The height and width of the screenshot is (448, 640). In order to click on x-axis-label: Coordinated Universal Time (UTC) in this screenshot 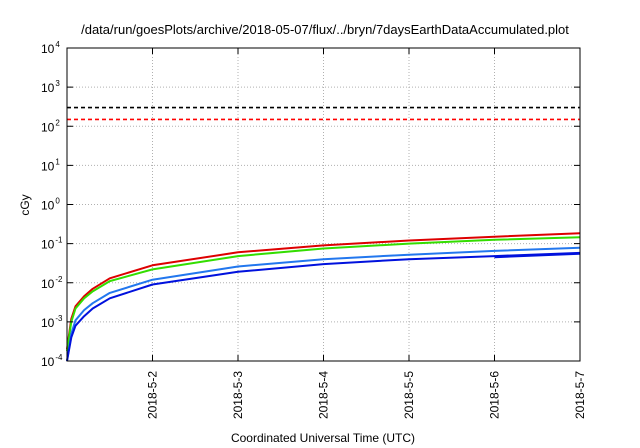, I will do `click(323, 438)`.